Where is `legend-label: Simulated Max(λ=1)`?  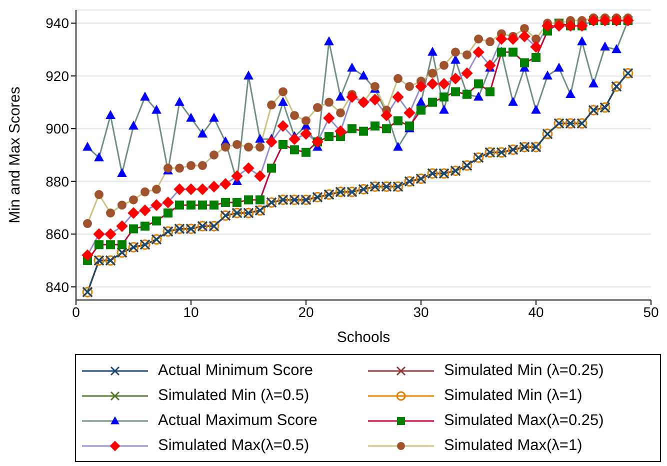 legend-label: Simulated Max(λ=1) is located at coordinates (513, 445).